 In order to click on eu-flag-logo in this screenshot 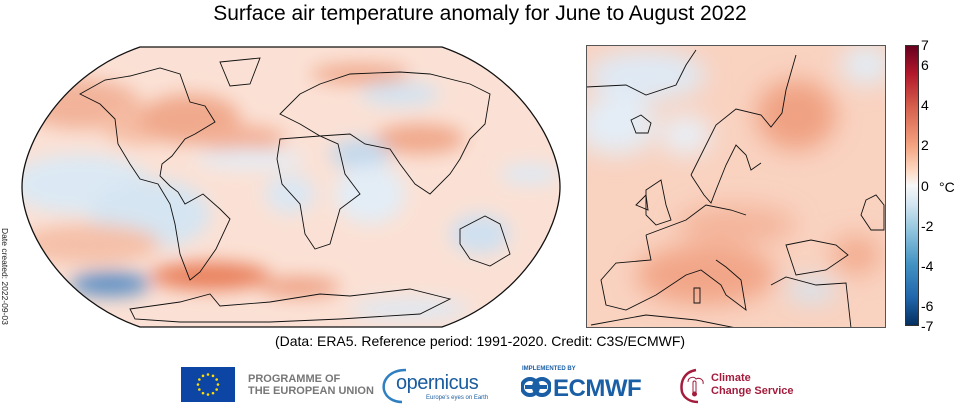, I will do `click(208, 384)`.